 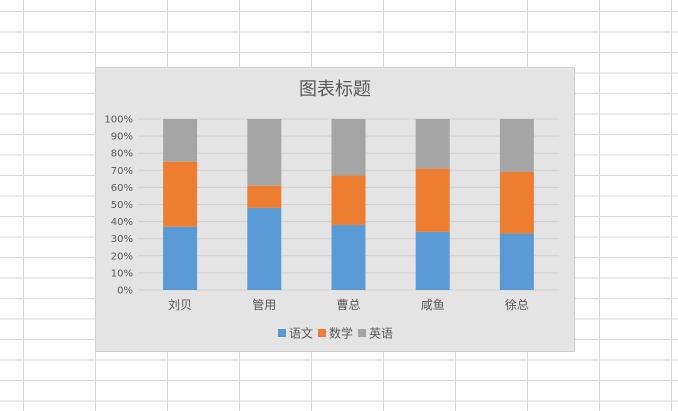 What do you see at coordinates (264, 304) in the screenshot?
I see `x-category-label: 管用` at bounding box center [264, 304].